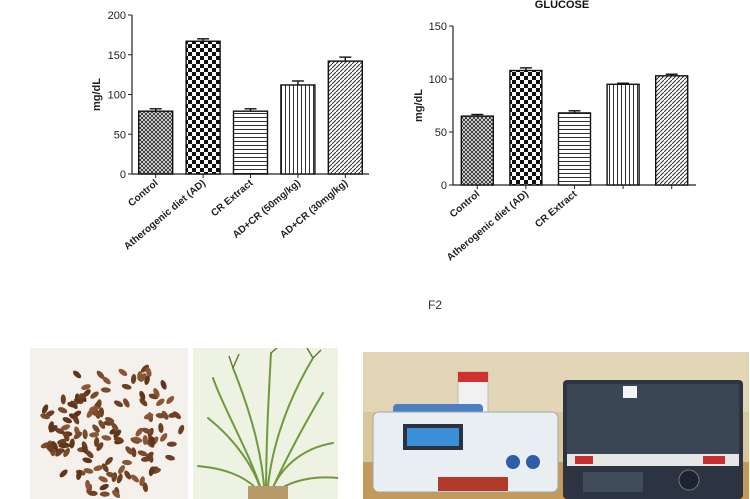 The height and width of the screenshot is (499, 750). I want to click on grass-plant-image, so click(265, 423).